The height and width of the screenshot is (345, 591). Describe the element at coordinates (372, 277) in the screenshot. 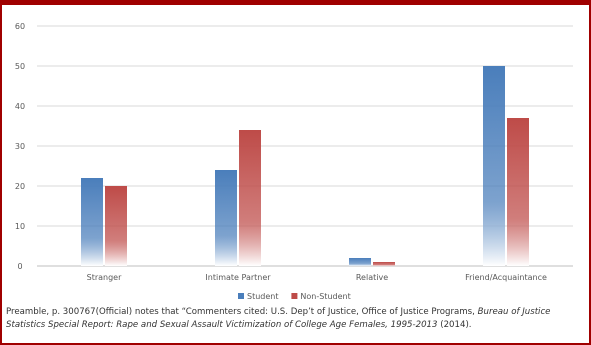

I see `x-category-label: Relative` at that location.